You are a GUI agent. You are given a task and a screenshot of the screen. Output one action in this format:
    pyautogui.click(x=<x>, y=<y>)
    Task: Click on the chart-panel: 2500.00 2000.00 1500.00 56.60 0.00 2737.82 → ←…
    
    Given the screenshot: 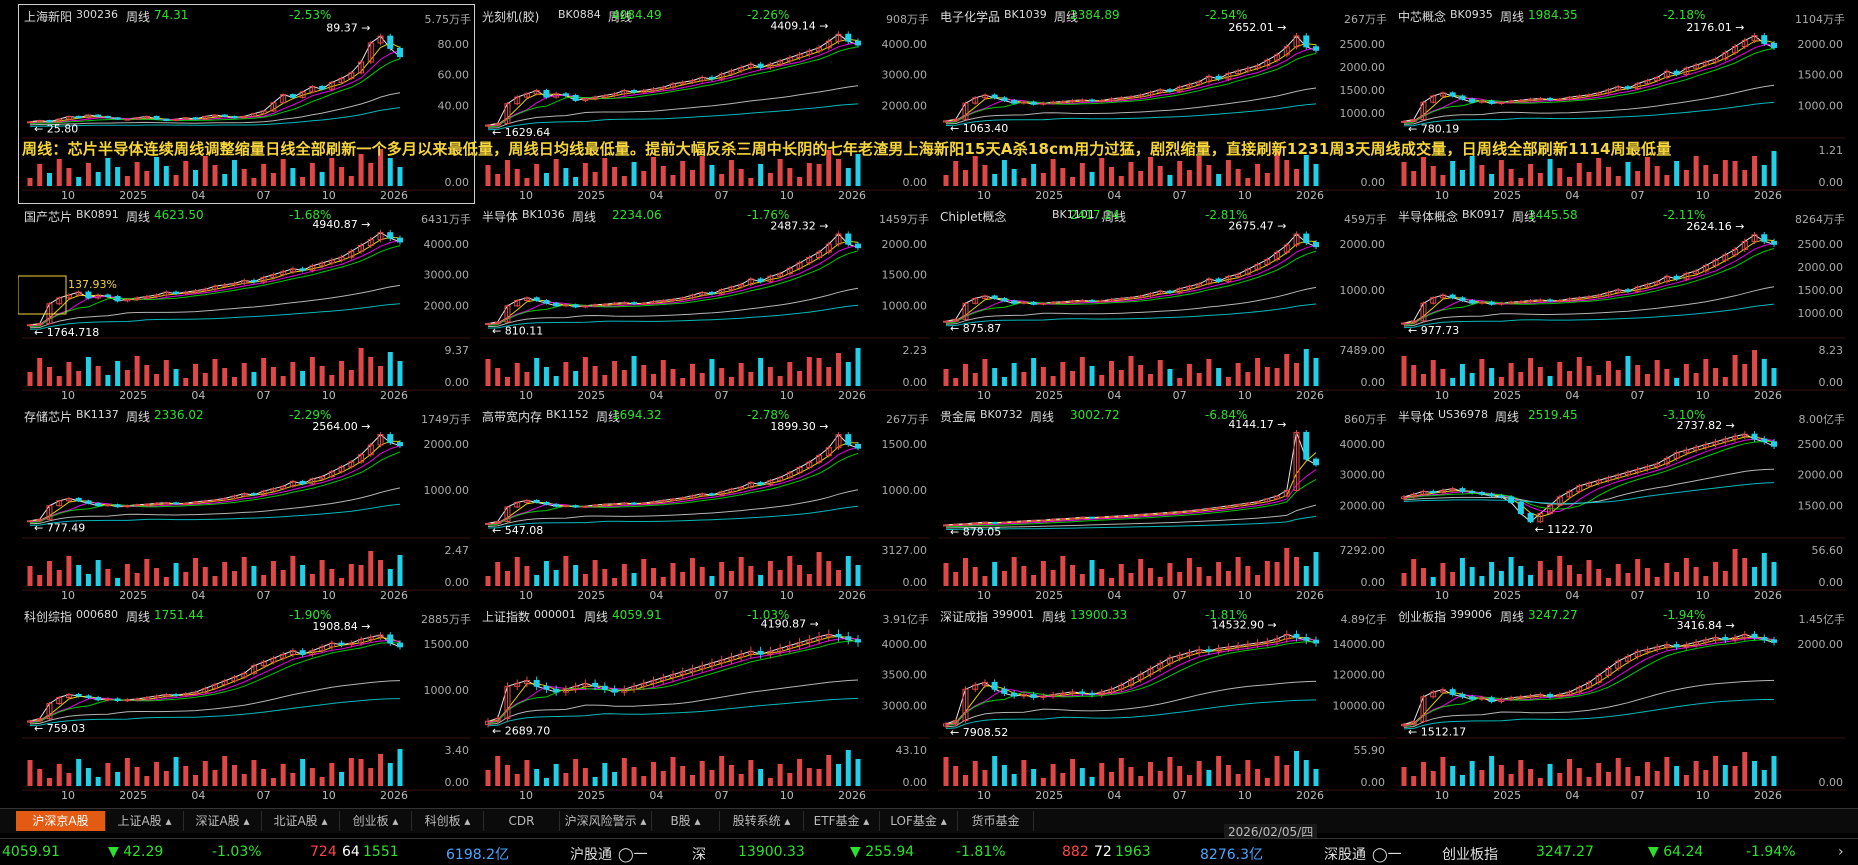 What is the action you would take?
    pyautogui.click(x=1620, y=504)
    